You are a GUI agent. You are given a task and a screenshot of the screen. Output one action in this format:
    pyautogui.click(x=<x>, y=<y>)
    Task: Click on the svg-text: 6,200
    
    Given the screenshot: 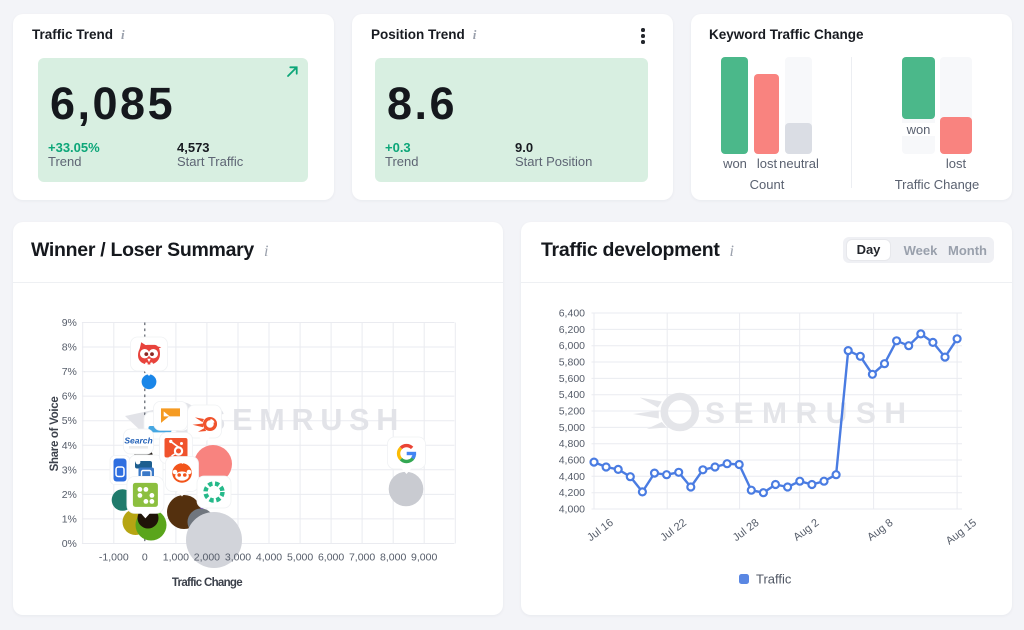 What is the action you would take?
    pyautogui.click(x=572, y=330)
    